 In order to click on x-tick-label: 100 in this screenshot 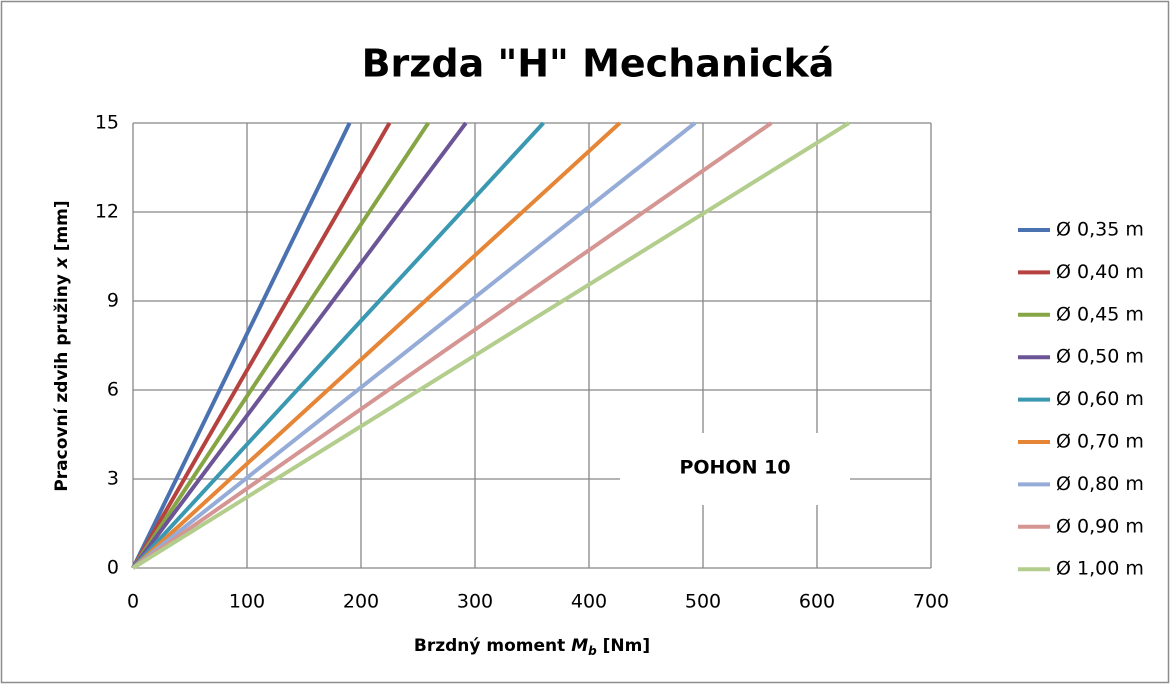, I will do `click(247, 602)`.